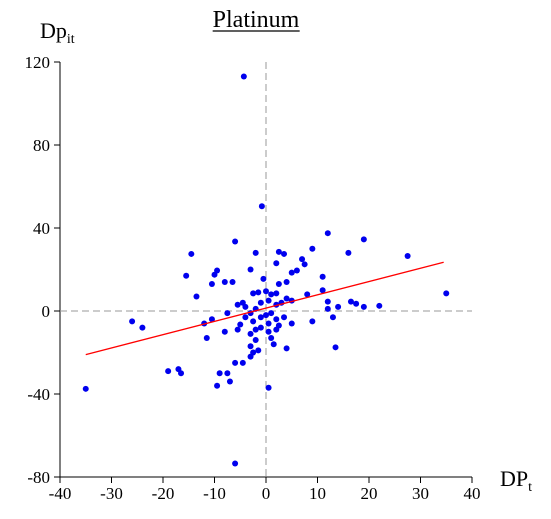  I want to click on x-tick-label: -20, so click(163, 493).